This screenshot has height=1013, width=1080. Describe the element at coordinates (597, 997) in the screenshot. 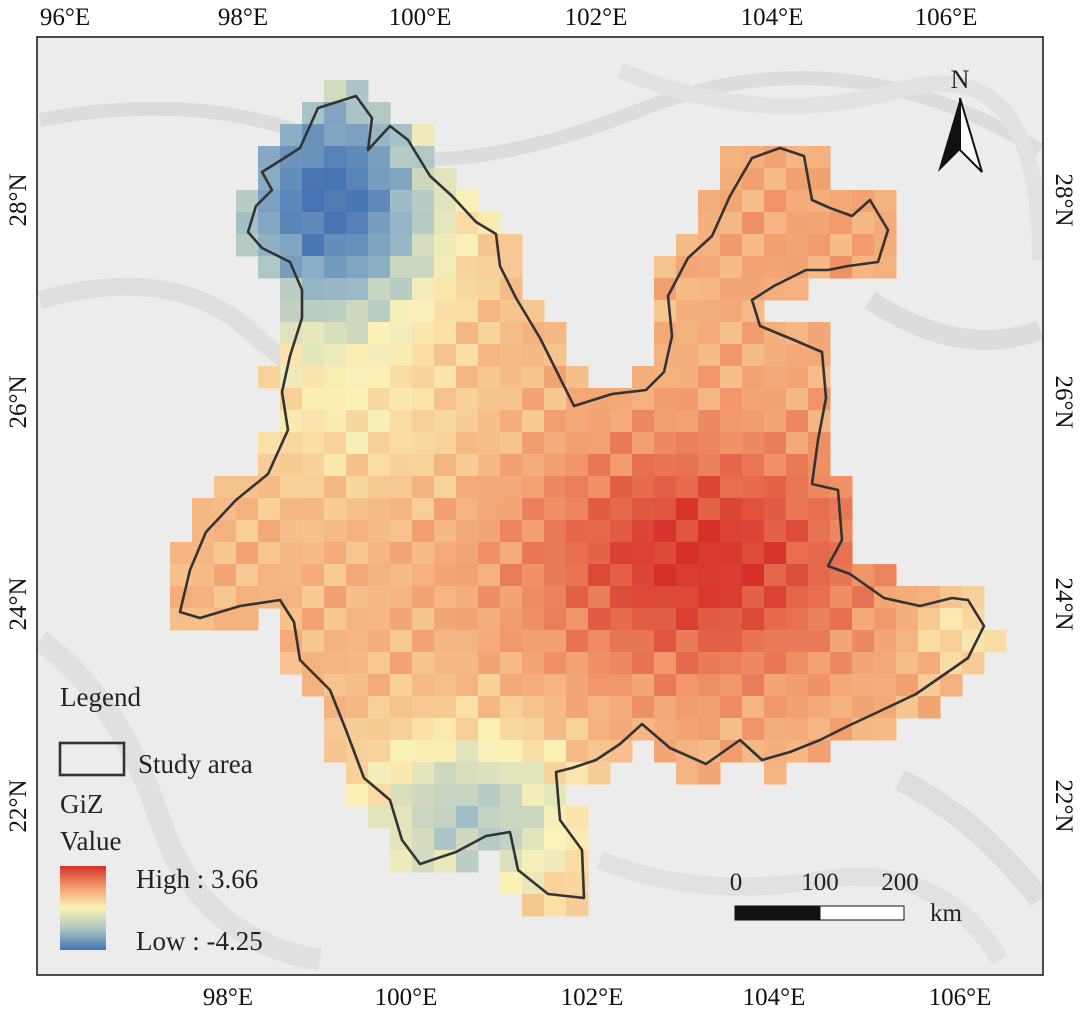

I see `bottom-lon-labels: 98°E 100°E 102°E 104°E 106°E` at that location.